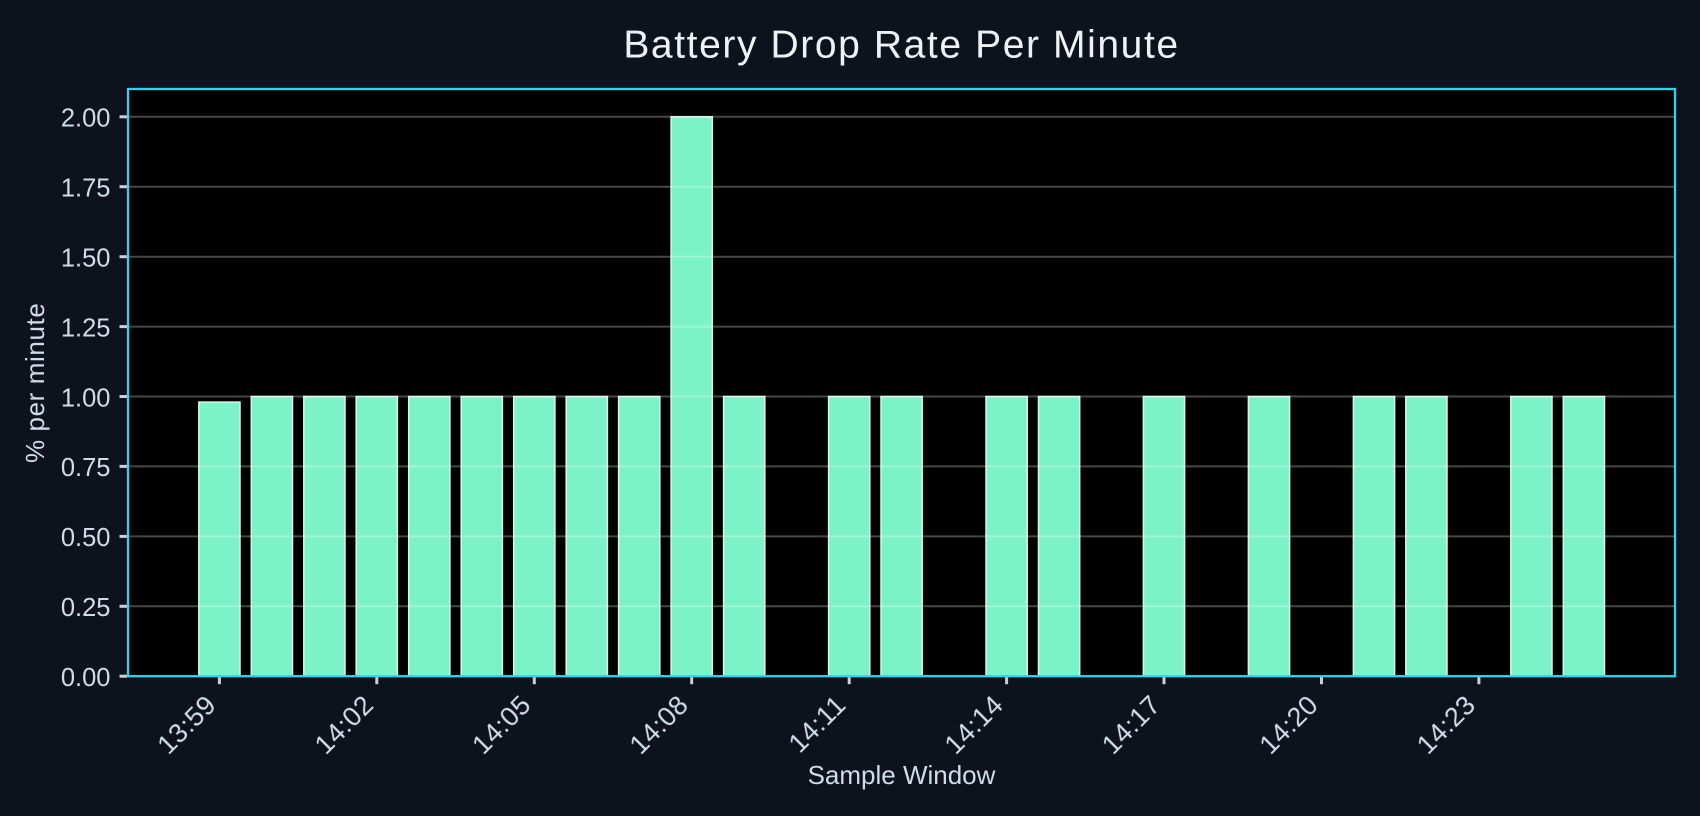 This screenshot has height=816, width=1700. What do you see at coordinates (902, 775) in the screenshot?
I see `svg-text: Sample Window` at bounding box center [902, 775].